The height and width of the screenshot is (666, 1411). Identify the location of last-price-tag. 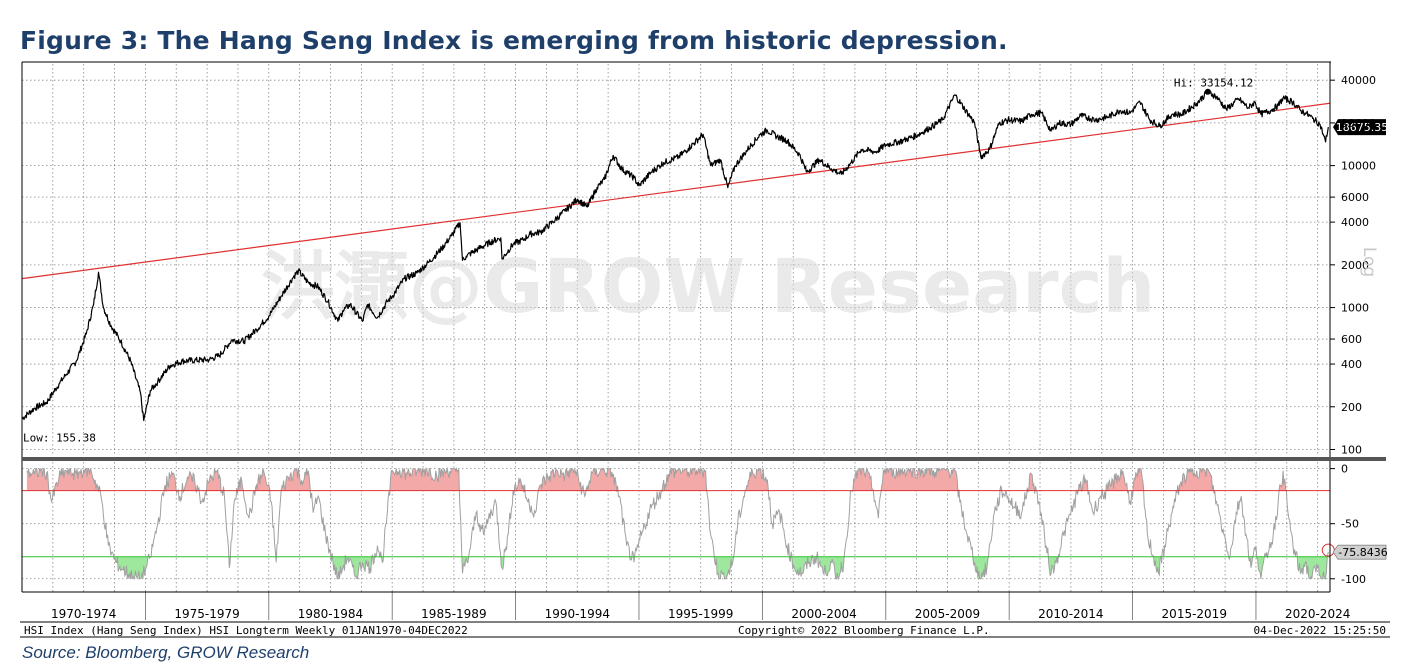
(1359, 127).